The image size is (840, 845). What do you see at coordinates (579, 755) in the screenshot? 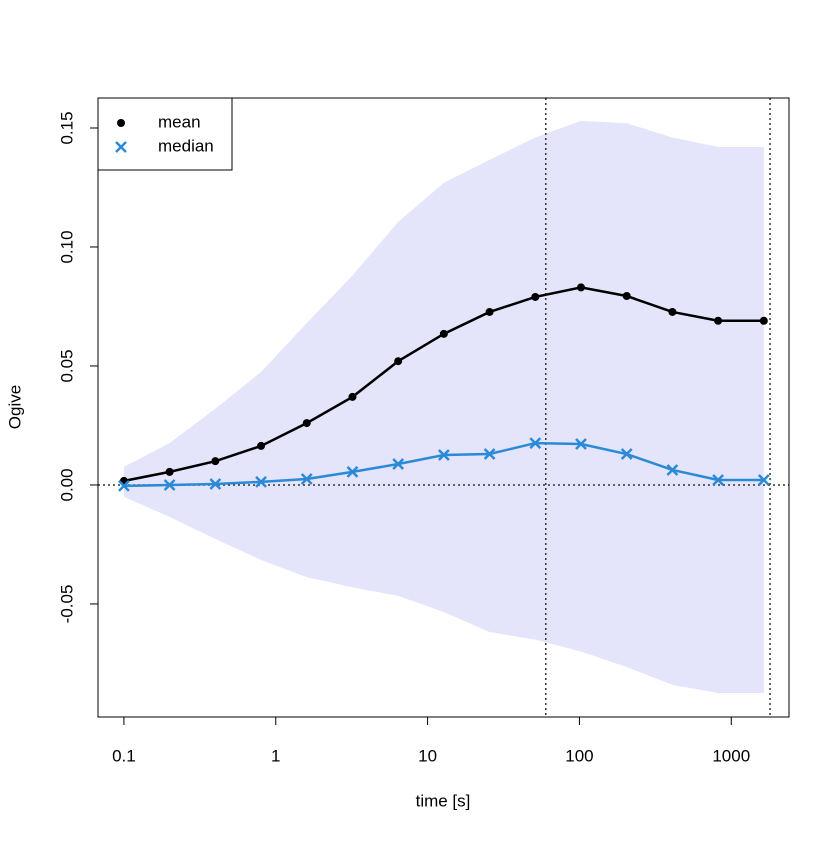
I see `x-tick-label: 100` at bounding box center [579, 755].